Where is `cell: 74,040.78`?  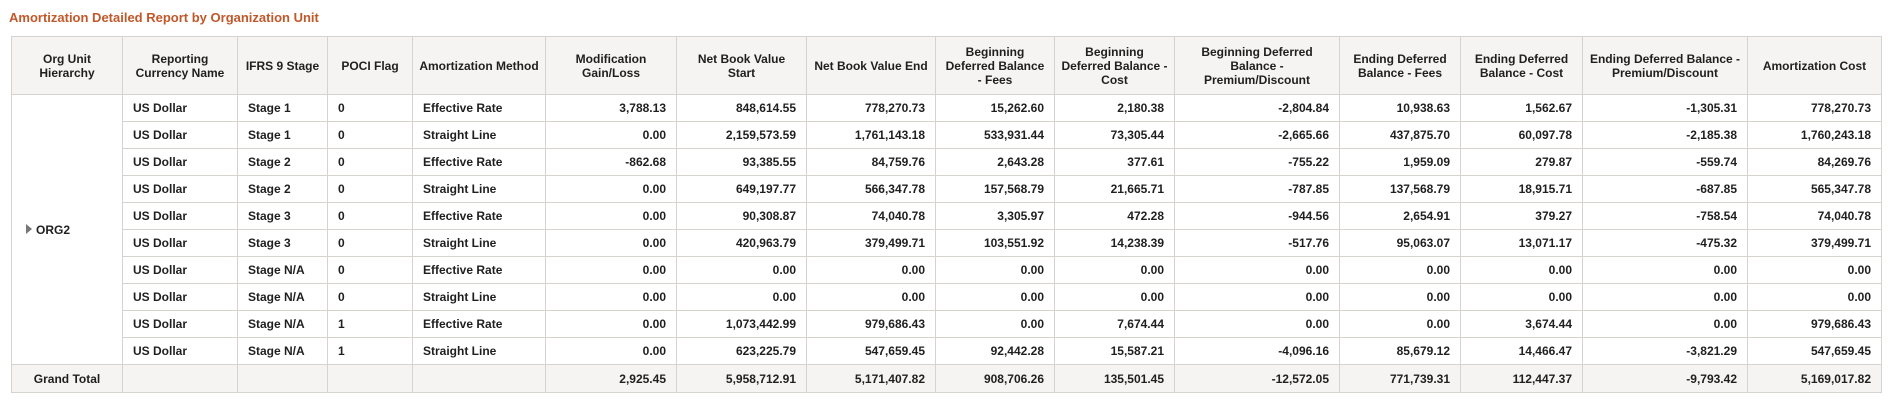 cell: 74,040.78 is located at coordinates (1814, 216).